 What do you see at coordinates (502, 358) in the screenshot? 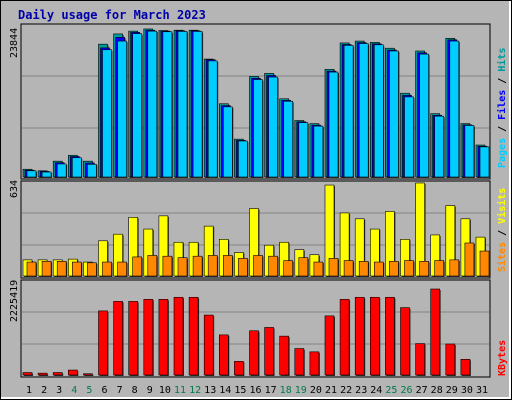
I see `legend-kbytes: KBytes` at bounding box center [502, 358].